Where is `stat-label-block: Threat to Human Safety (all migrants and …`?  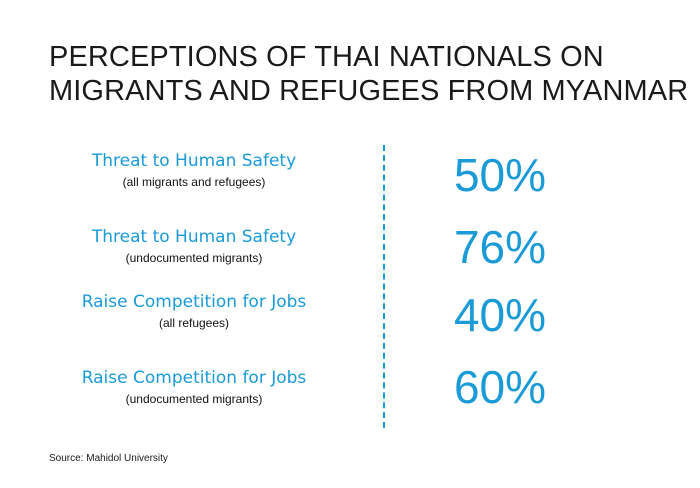 stat-label-block: Threat to Human Safety (all migrants and … is located at coordinates (194, 170).